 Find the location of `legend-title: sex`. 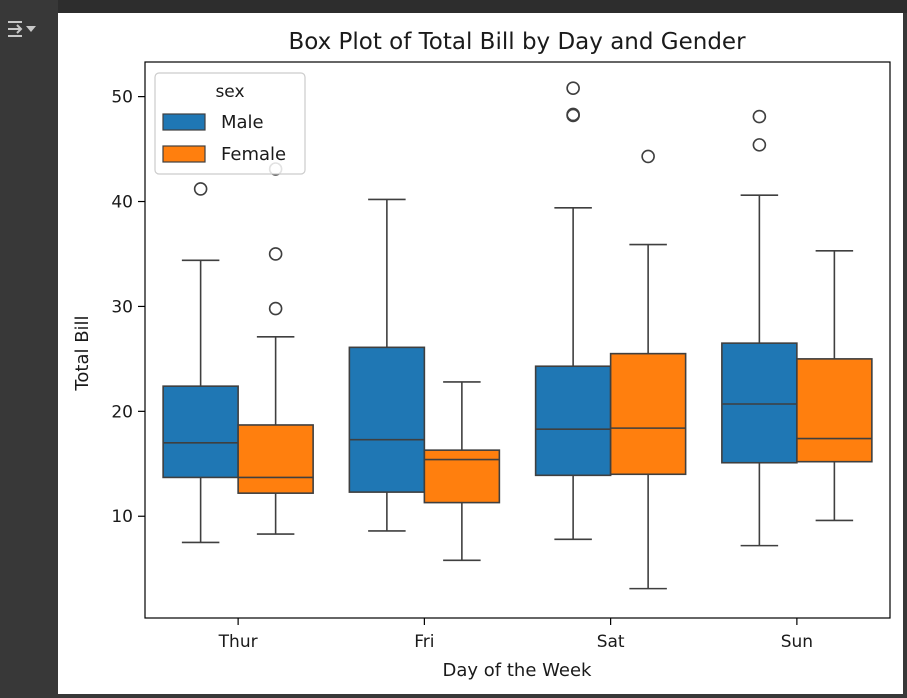

legend-title: sex is located at coordinates (229, 92).